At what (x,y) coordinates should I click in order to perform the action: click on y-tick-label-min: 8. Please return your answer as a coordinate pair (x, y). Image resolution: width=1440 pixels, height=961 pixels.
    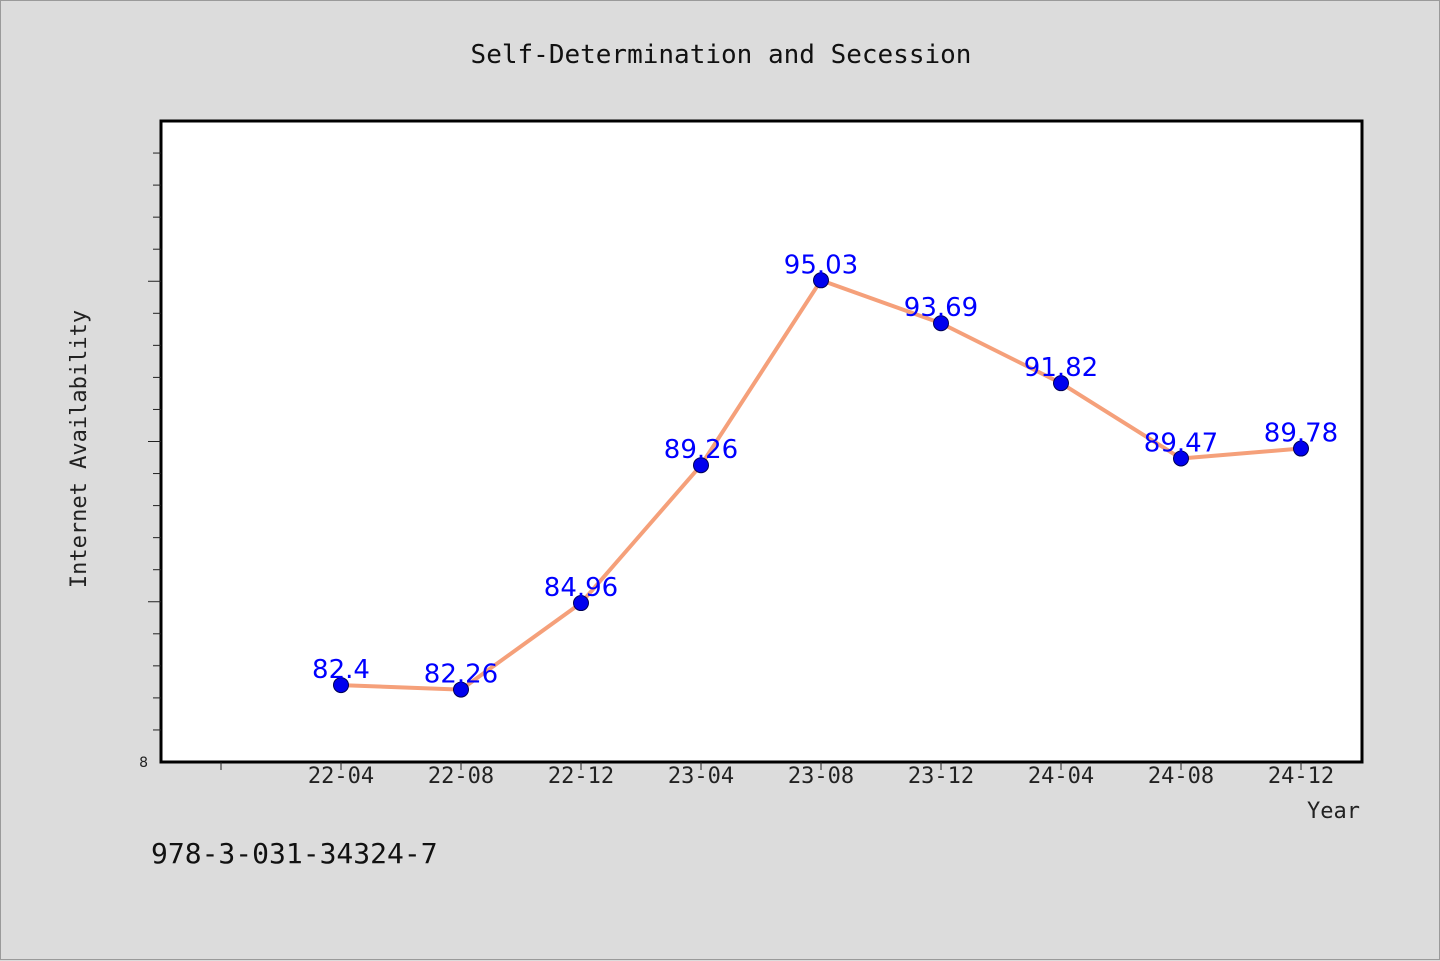
    Looking at the image, I should click on (143, 763).